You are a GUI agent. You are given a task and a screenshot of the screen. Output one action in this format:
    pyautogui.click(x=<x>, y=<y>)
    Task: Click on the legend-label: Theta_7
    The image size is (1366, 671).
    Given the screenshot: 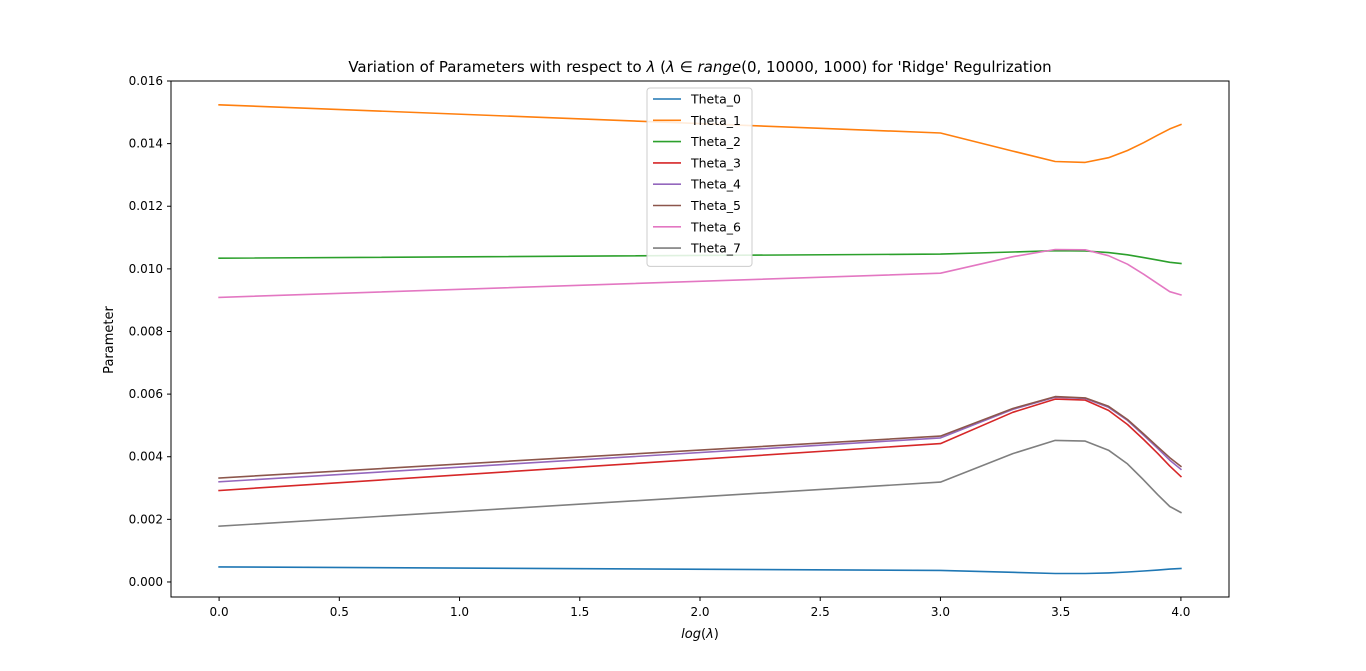 What is the action you would take?
    pyautogui.click(x=715, y=248)
    